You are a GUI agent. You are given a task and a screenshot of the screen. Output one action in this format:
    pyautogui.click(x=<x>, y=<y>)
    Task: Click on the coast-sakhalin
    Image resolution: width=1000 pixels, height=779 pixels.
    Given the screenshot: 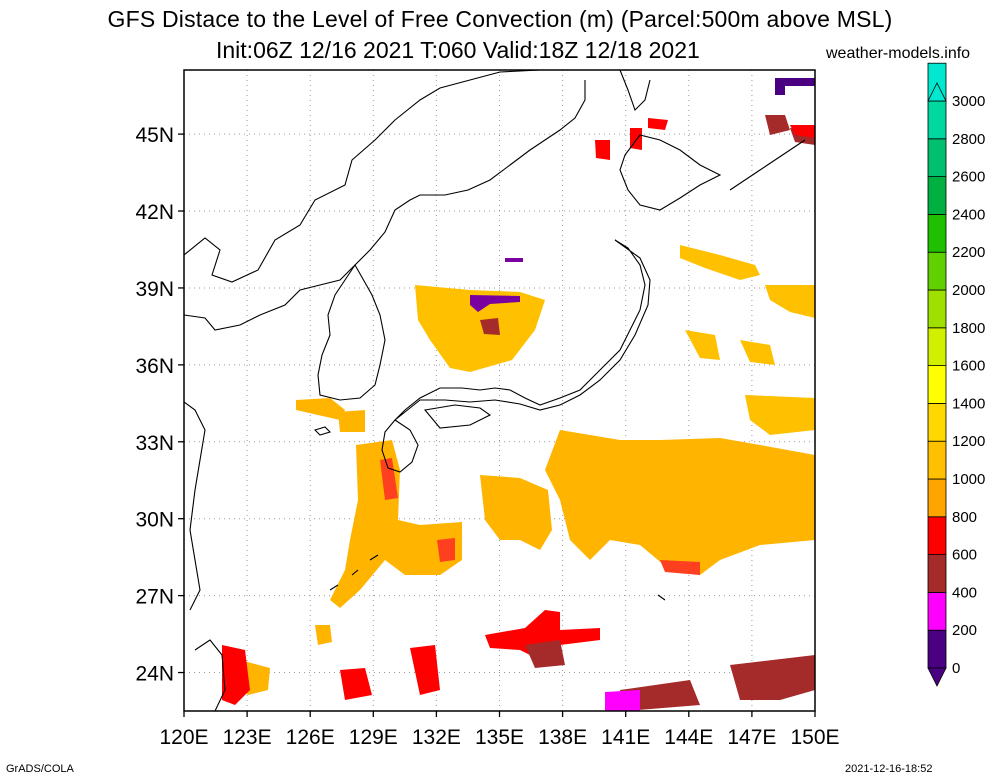 What is the action you would take?
    pyautogui.click(x=635, y=91)
    